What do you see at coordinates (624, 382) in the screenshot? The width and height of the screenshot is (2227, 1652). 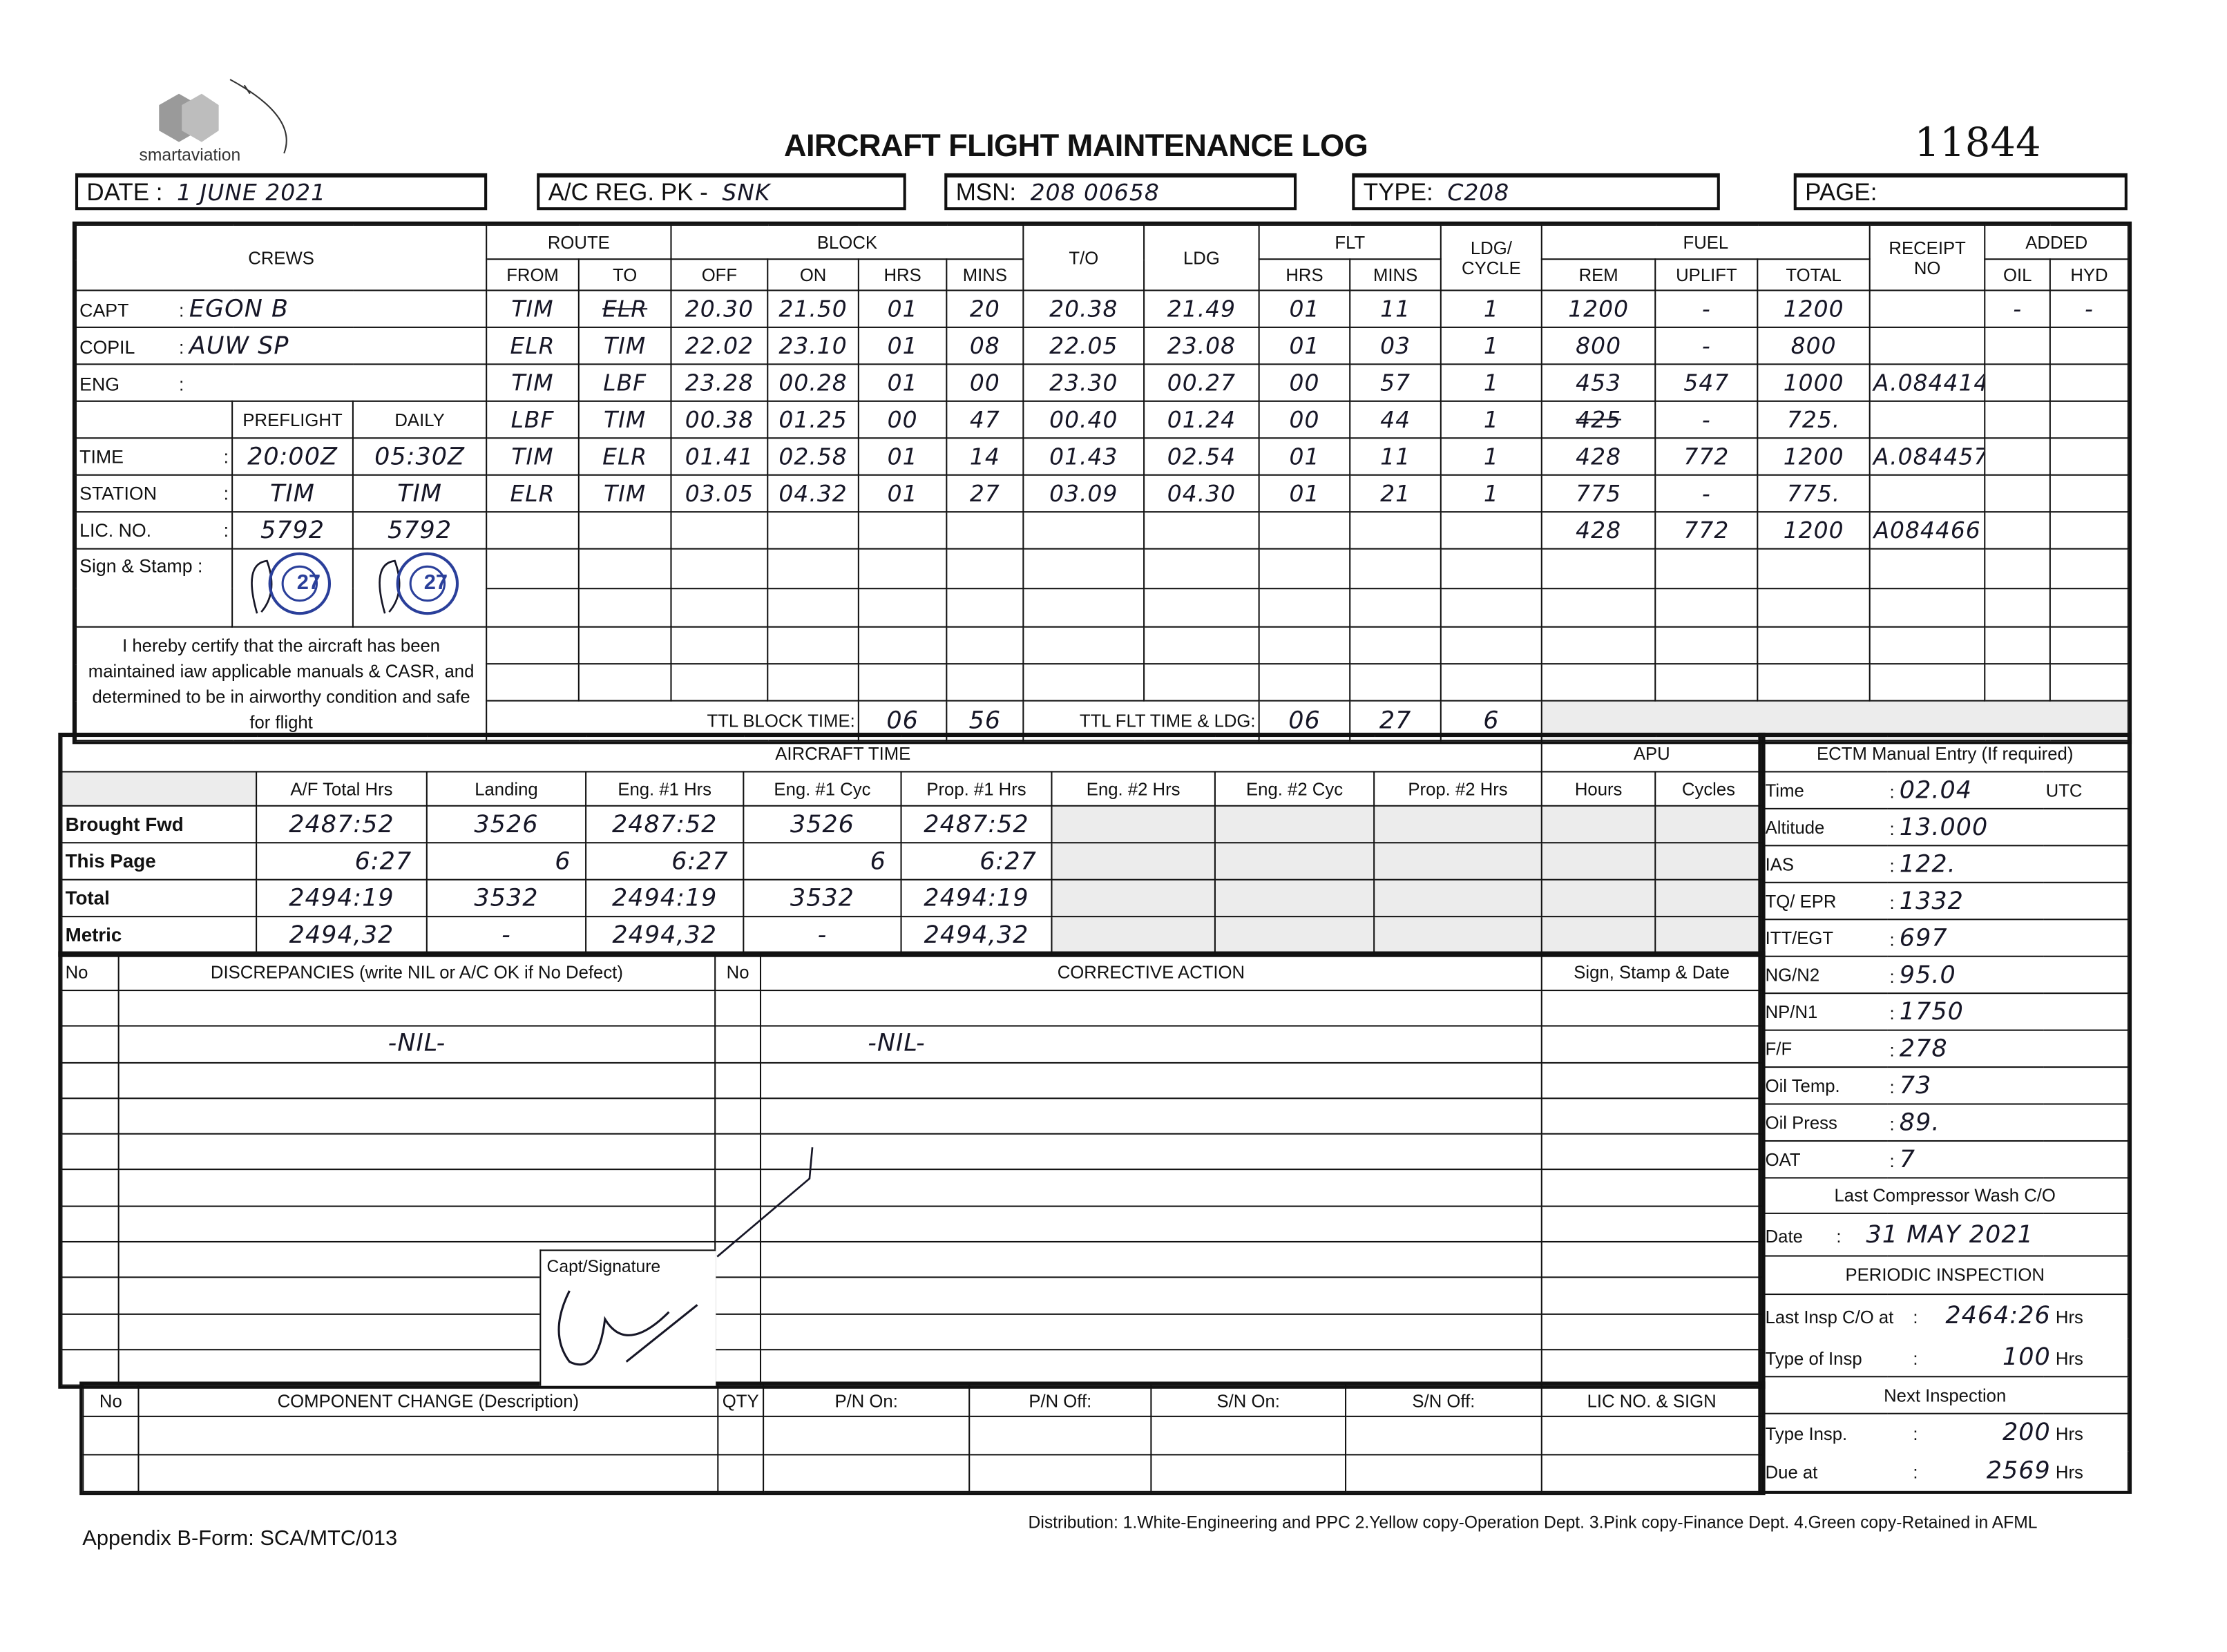 I see `cell-to: LBF` at bounding box center [624, 382].